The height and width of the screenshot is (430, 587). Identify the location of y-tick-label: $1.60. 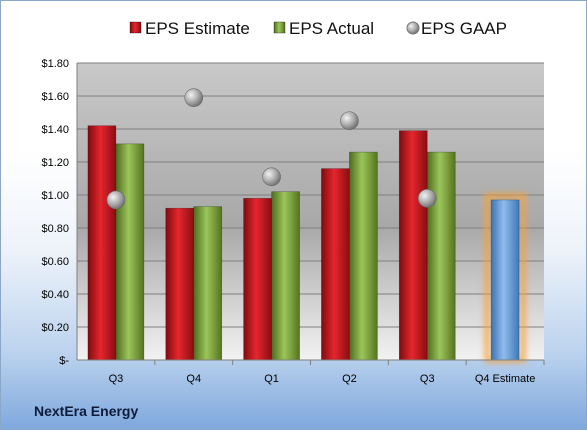
(55, 97).